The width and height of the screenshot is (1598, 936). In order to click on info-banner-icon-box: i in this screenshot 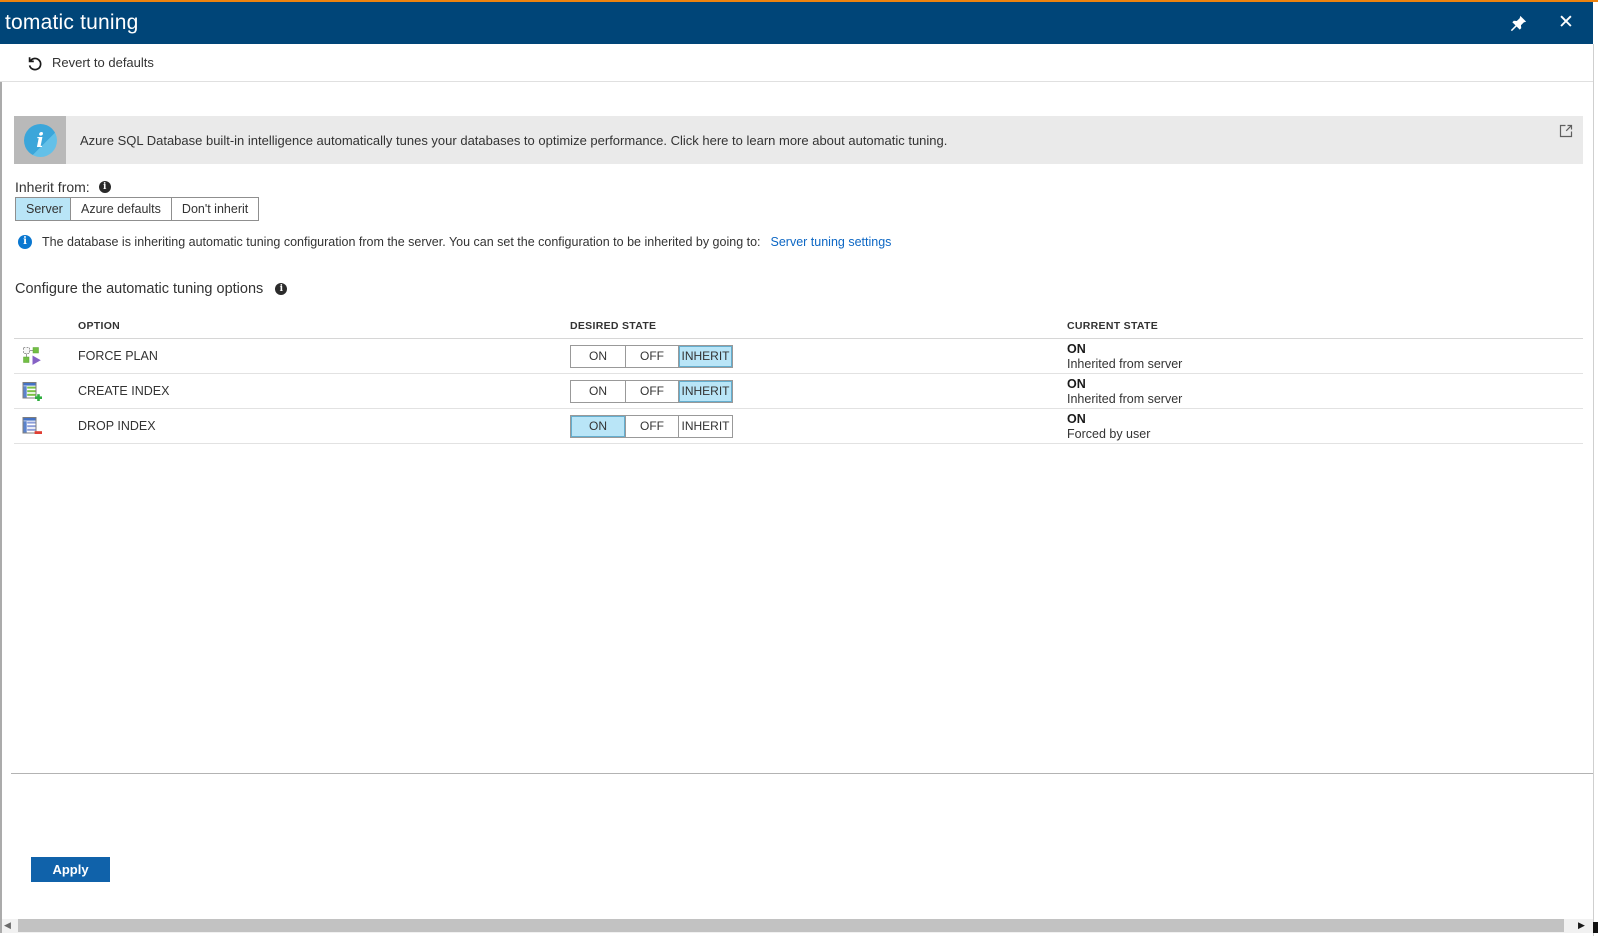, I will do `click(40, 140)`.